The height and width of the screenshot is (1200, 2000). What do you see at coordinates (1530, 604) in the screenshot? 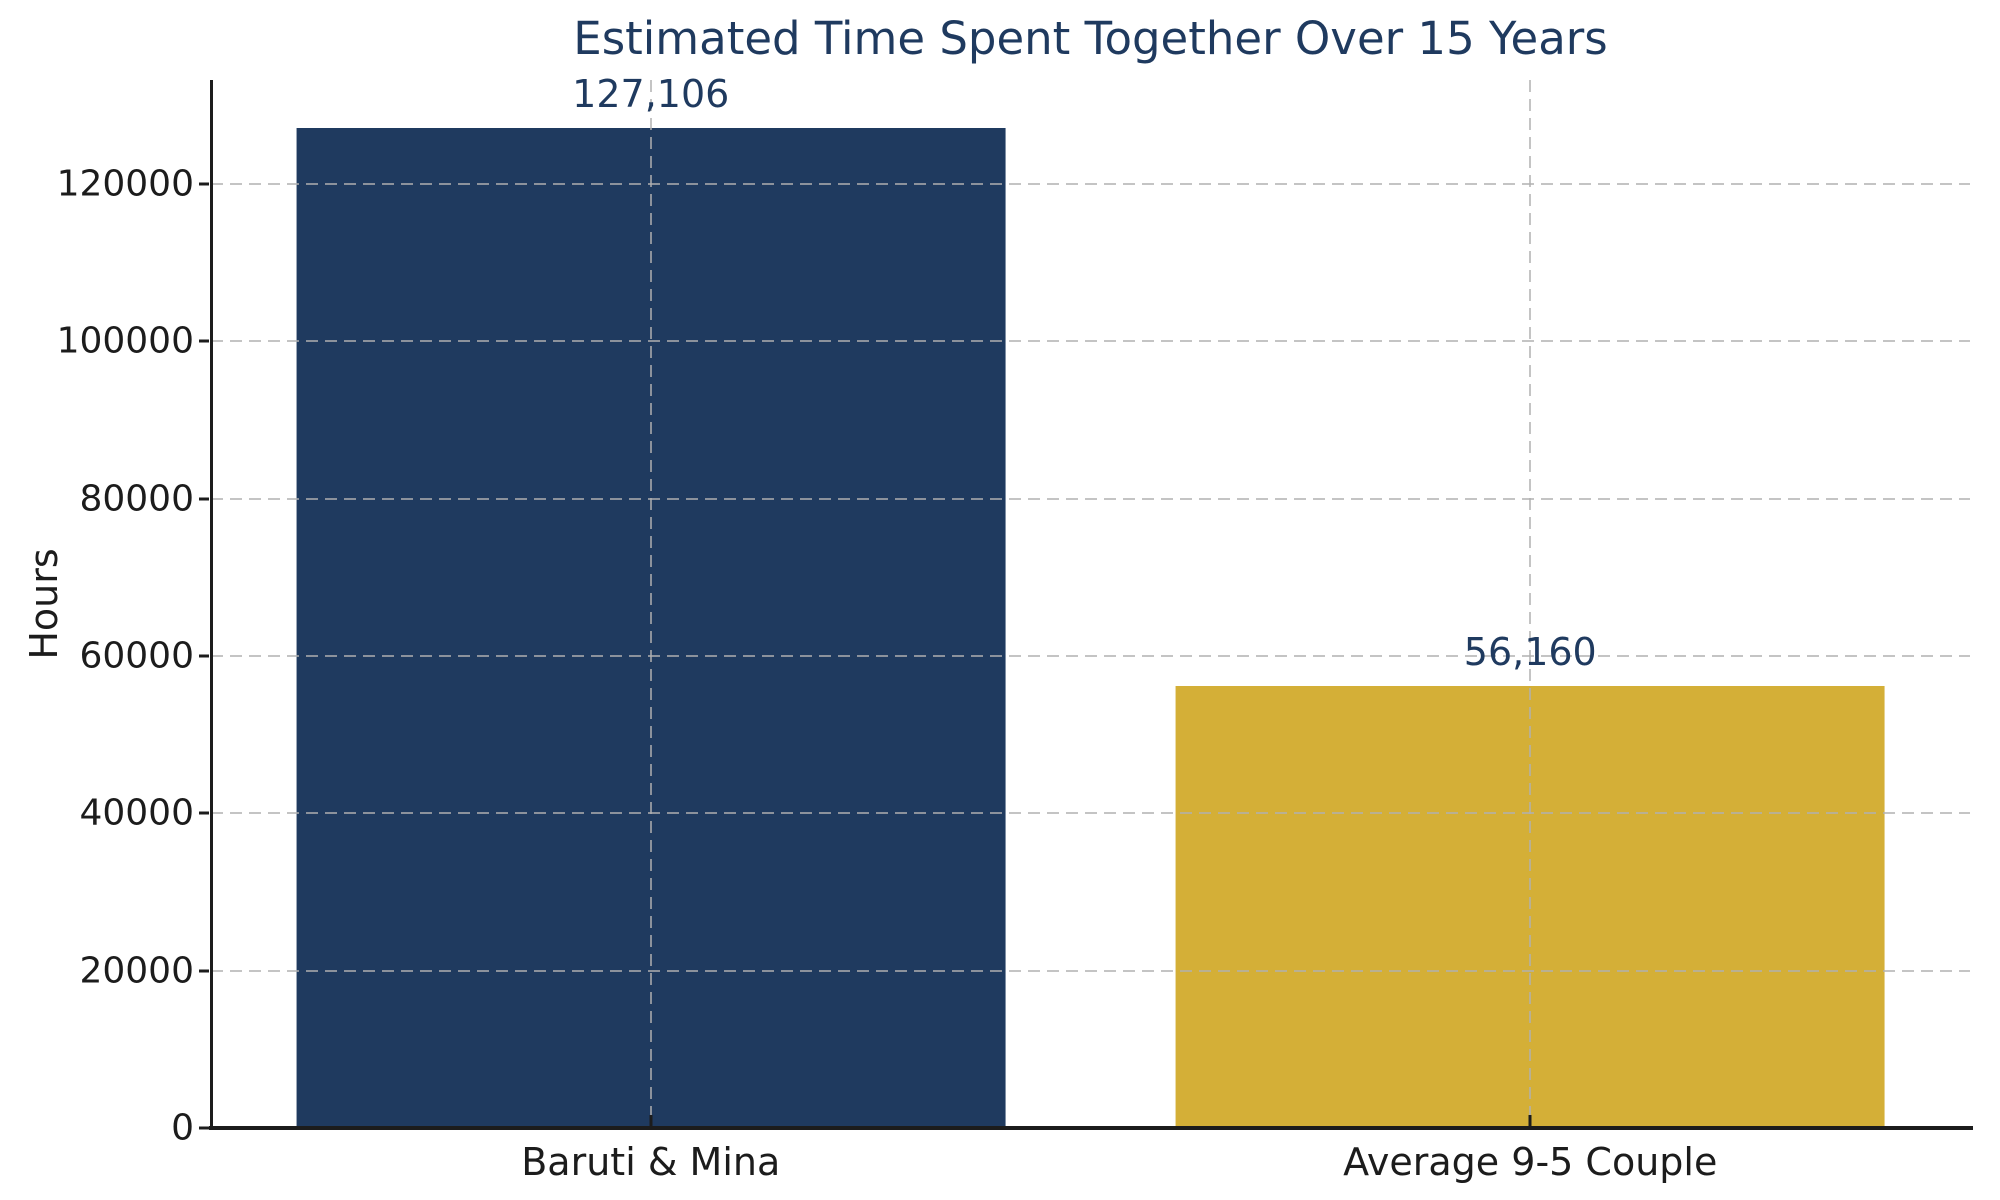
I see `vertical-gridline-average-9-5-couple` at bounding box center [1530, 604].